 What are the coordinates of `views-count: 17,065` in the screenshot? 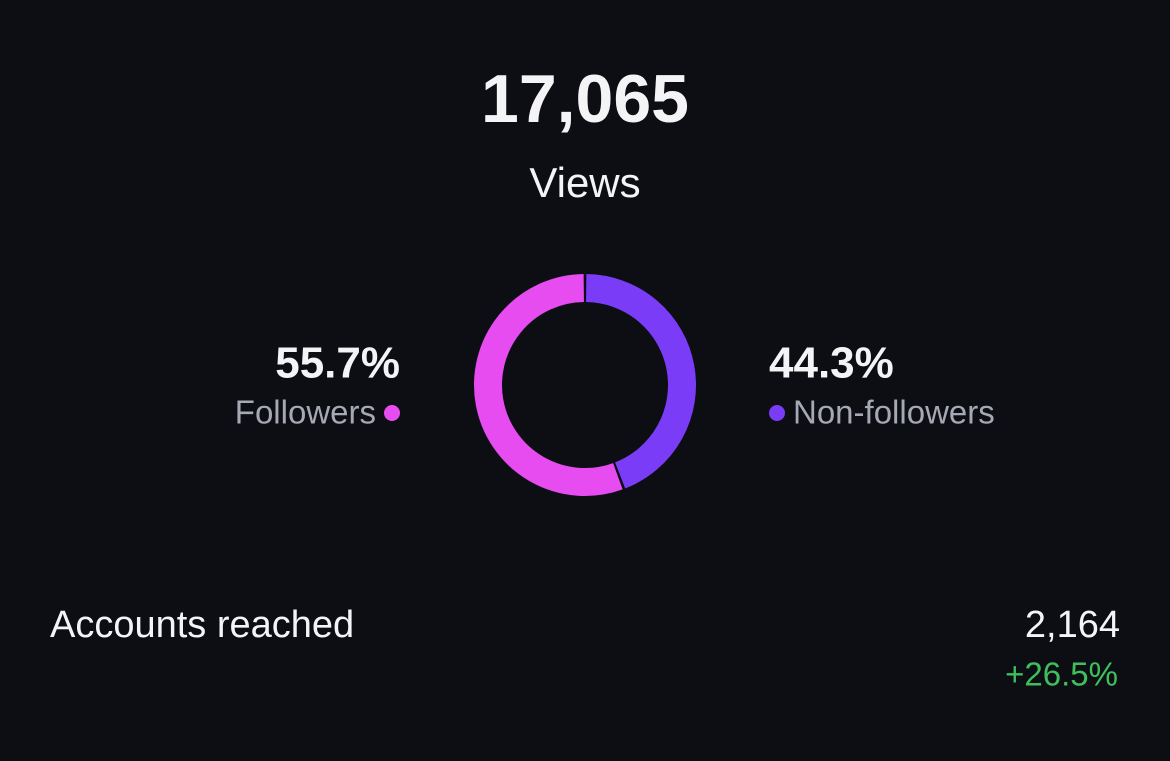 It's located at (585, 99).